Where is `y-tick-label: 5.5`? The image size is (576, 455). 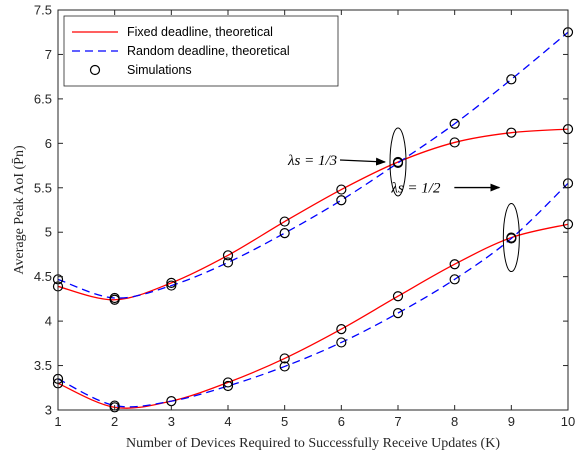
y-tick-label: 5.5 is located at coordinates (43, 187).